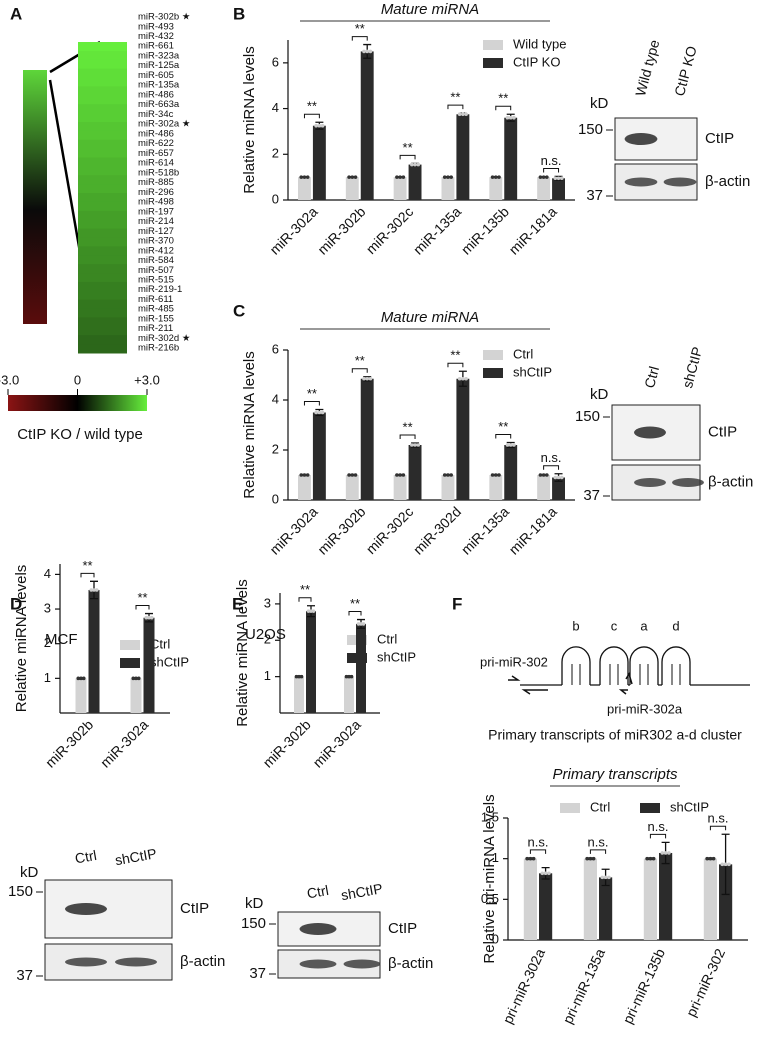 This screenshot has width=758, height=1037. I want to click on y-axis-label: Relative miRNA levels, so click(249, 120).